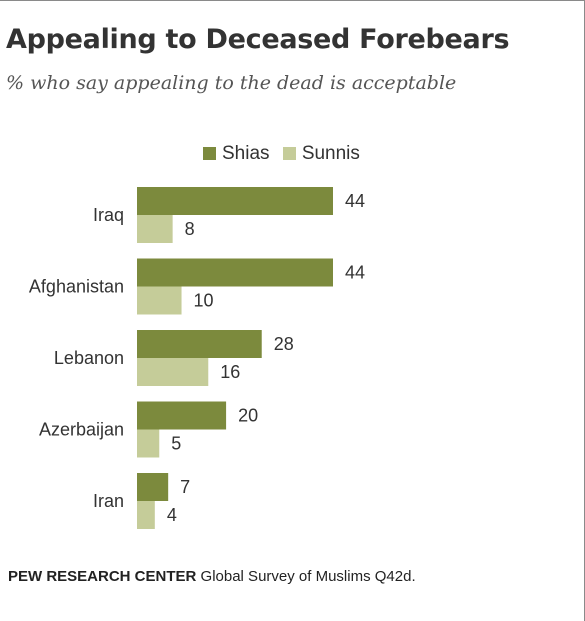 The height and width of the screenshot is (621, 585). What do you see at coordinates (108, 215) in the screenshot?
I see `category-label-iraq: Iraq` at bounding box center [108, 215].